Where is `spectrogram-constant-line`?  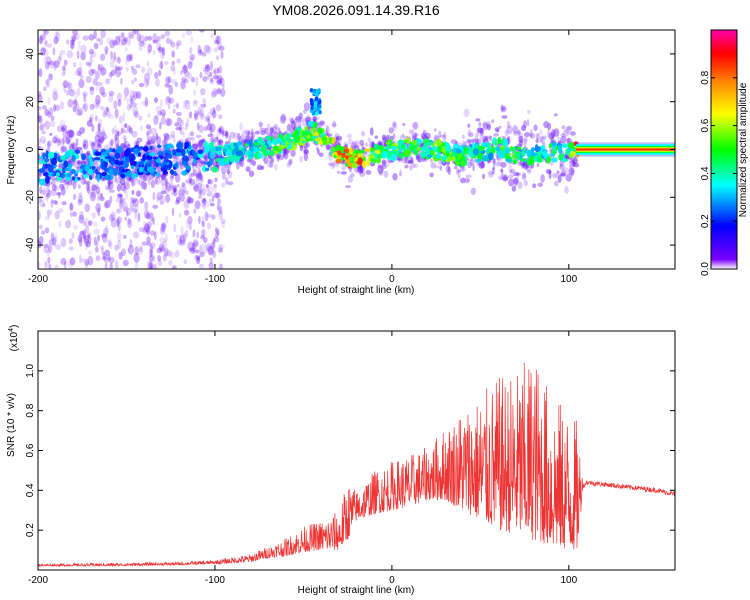
spectrogram-constant-line is located at coordinates (625, 149).